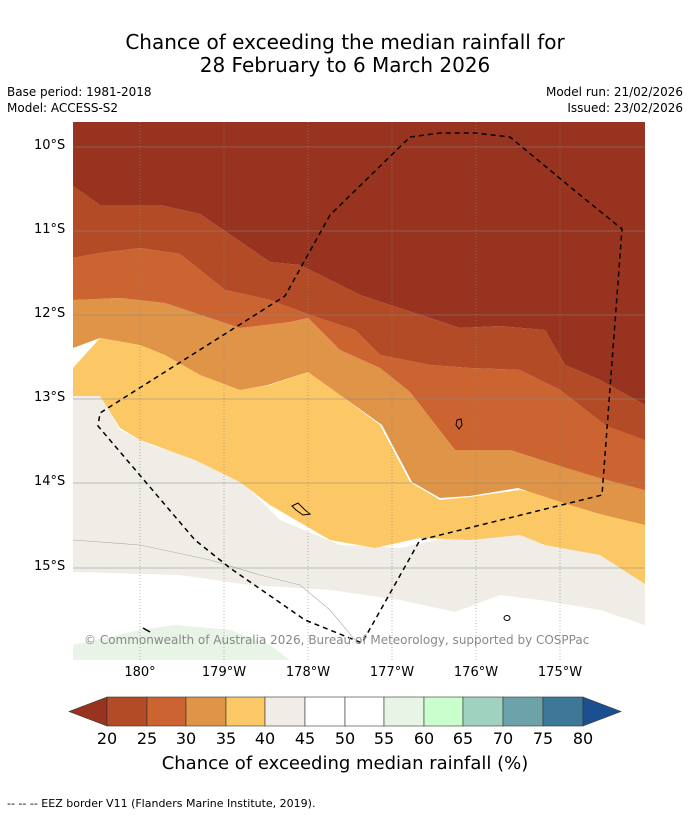 The image size is (690, 816). Describe the element at coordinates (50, 397) in the screenshot. I see `lat-label-13s: 13°S` at that location.